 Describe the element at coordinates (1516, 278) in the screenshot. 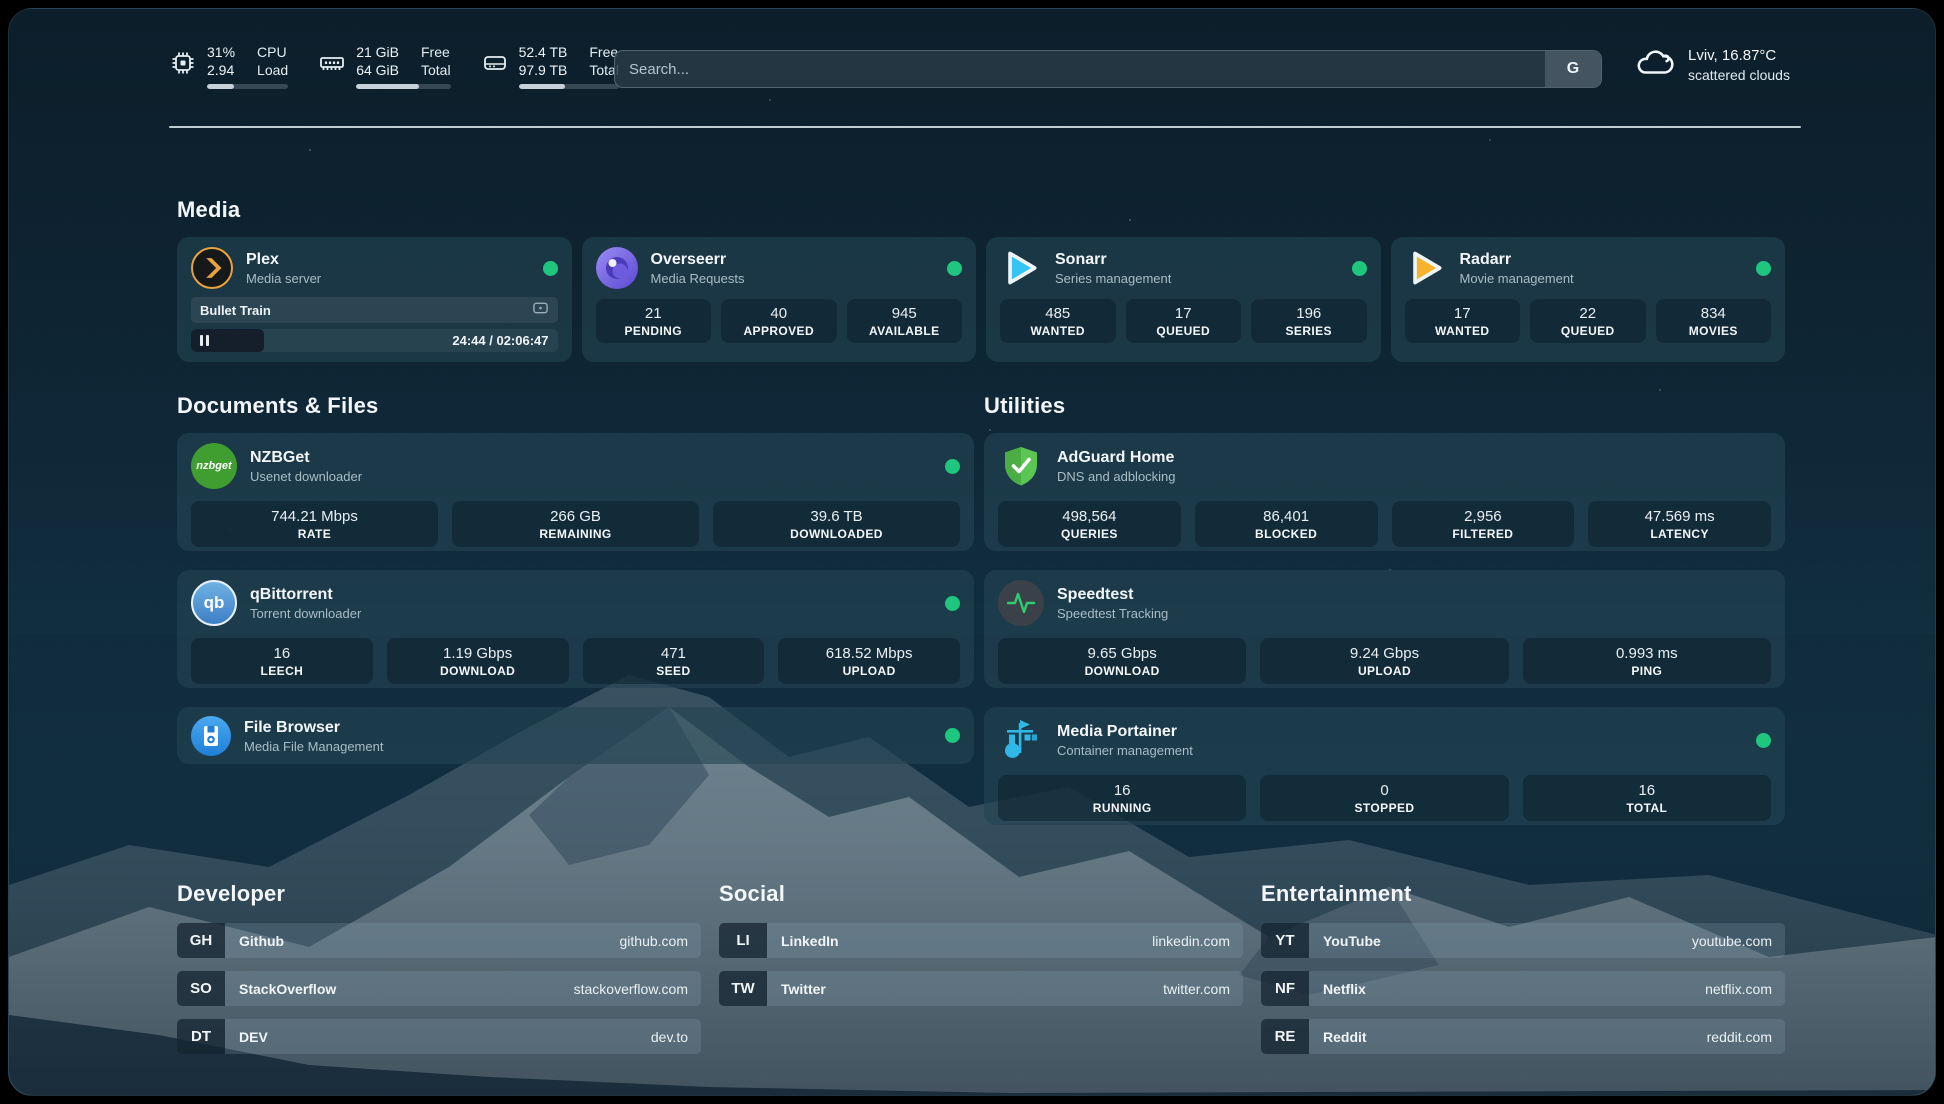

I see `app-desc-radarr: Movie management` at that location.